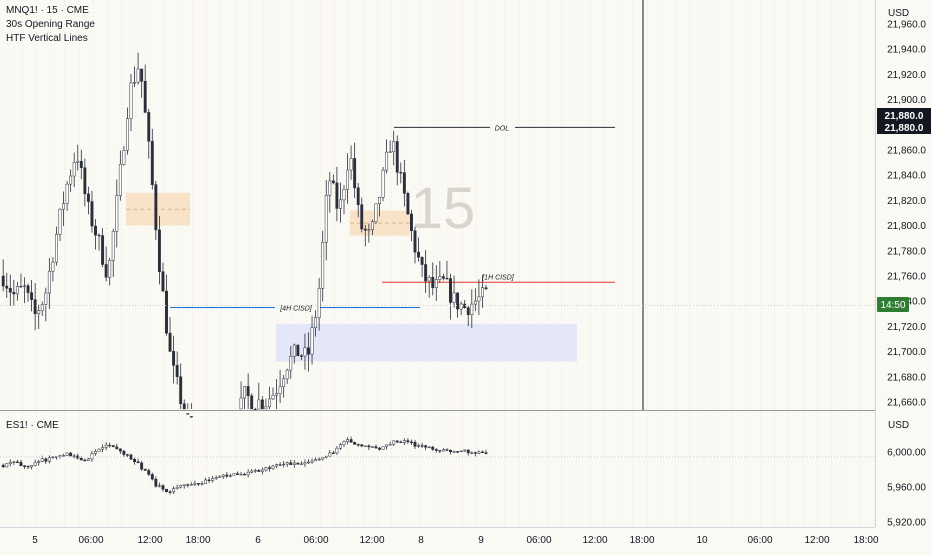 This screenshot has width=932, height=555. I want to click on lower-price-tick-label: 5,920.00, so click(906, 523).